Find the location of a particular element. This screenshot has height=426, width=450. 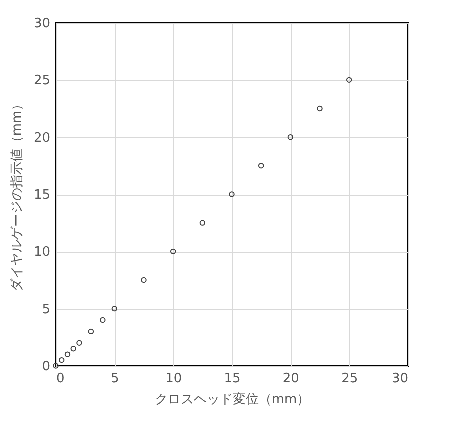

y-tick-label: 20 is located at coordinates (42, 138).